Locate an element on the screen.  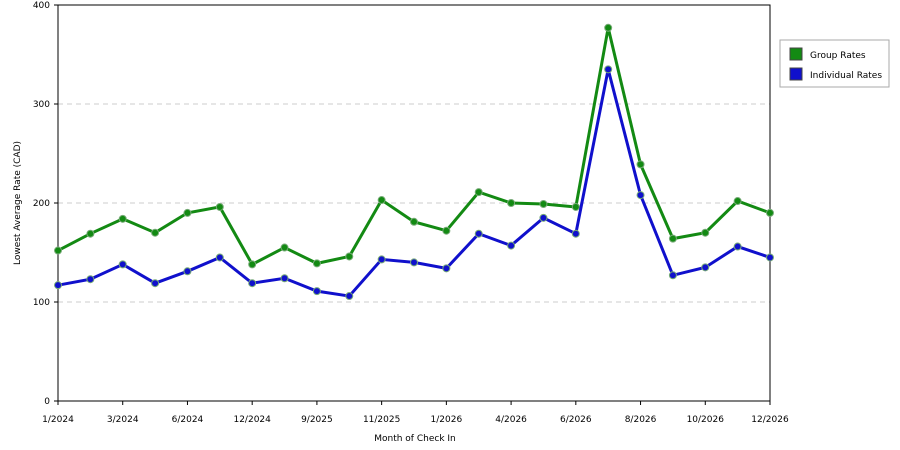
x-tick-label: 1/2024 is located at coordinates (58, 420).